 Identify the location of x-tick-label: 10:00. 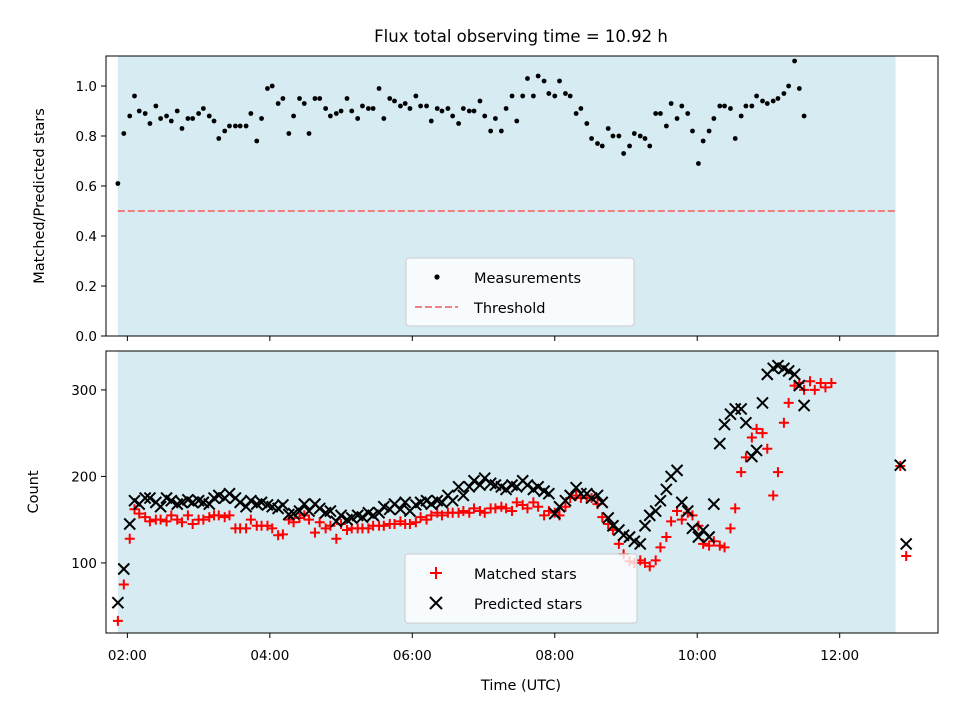
(697, 656).